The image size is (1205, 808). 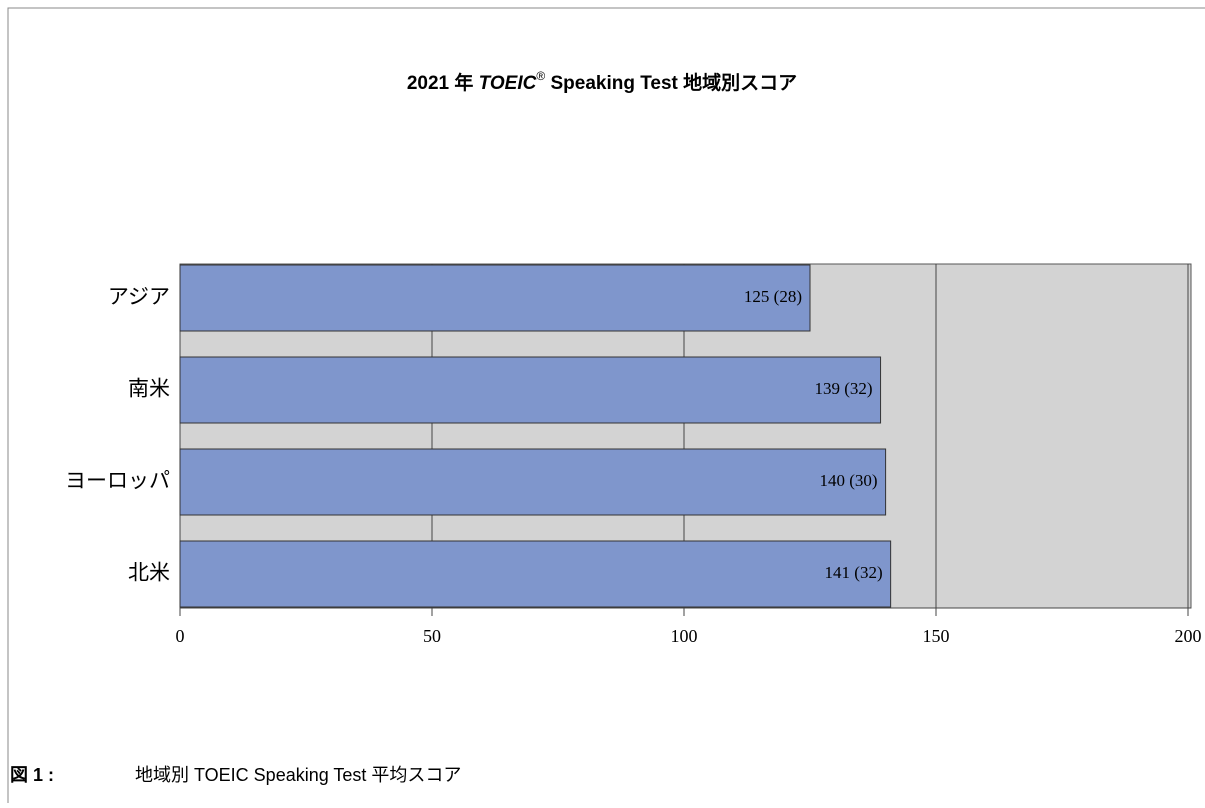 I want to click on title-part: 2021 年, so click(x=443, y=82).